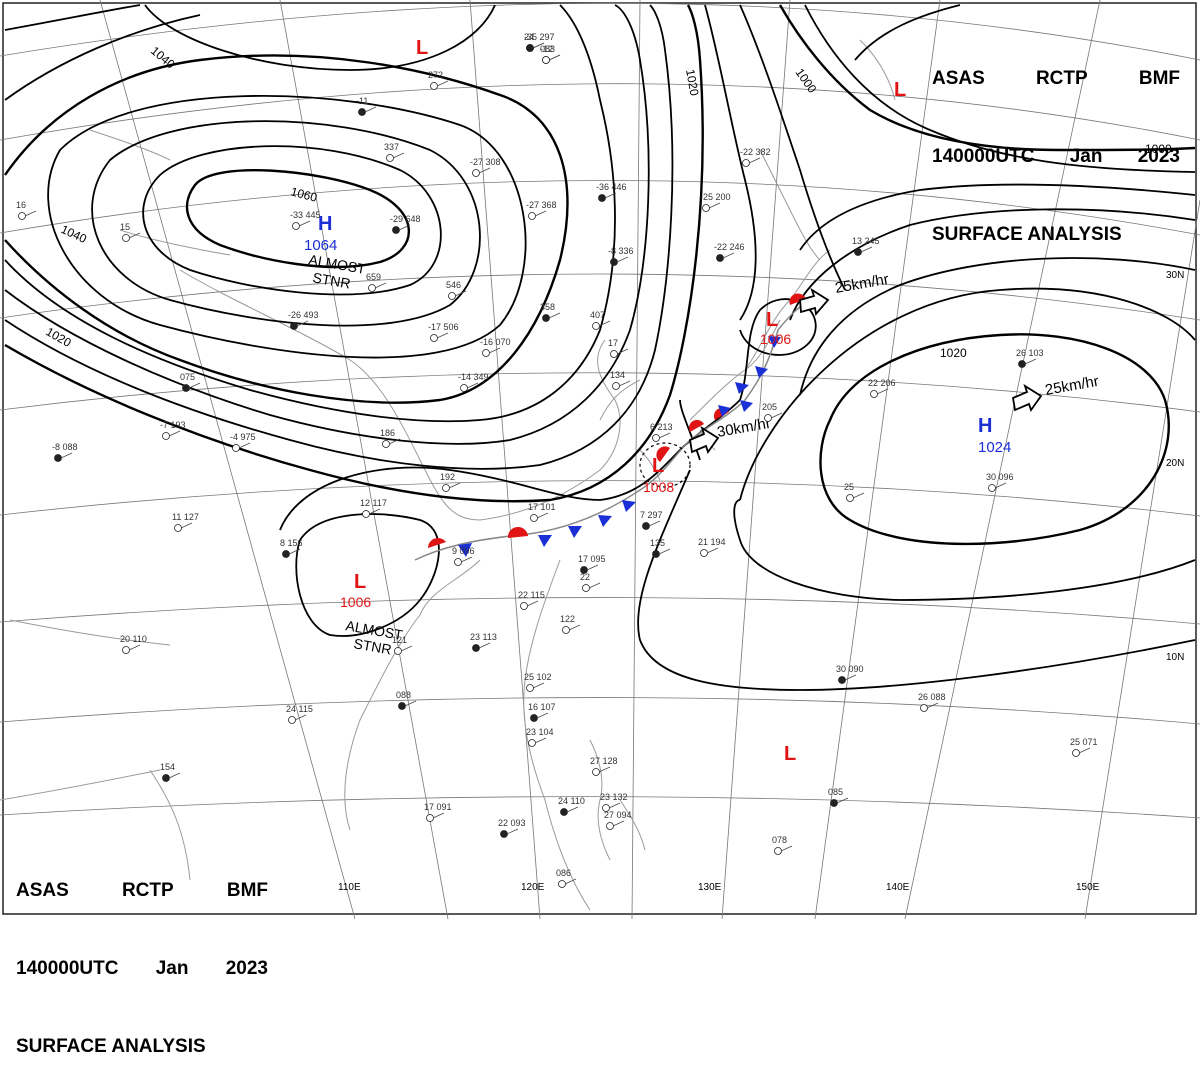 Image resolution: width=1200 pixels, height=1086 pixels. What do you see at coordinates (125, 227) in the screenshot?
I see `station-value: 15` at bounding box center [125, 227].